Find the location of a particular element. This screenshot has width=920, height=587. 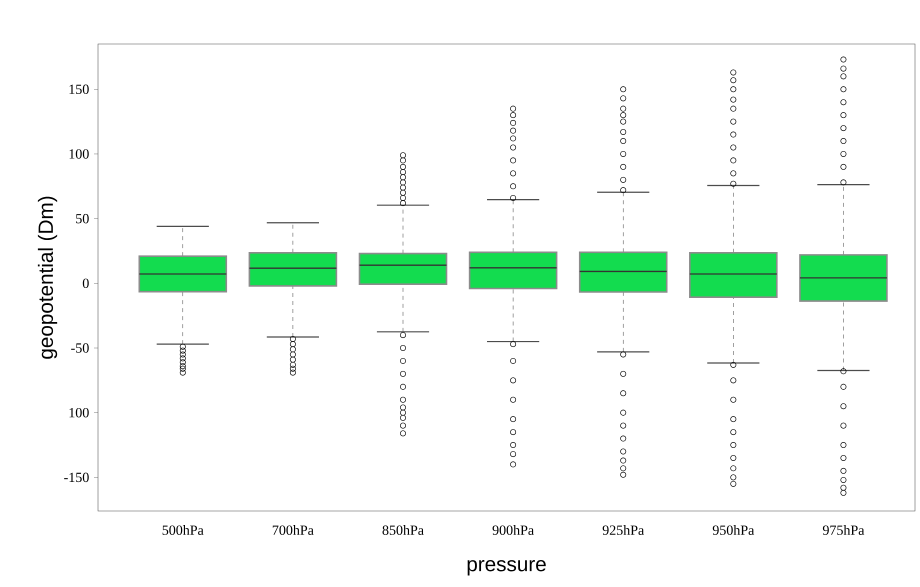

x-tick-label: 700hPa is located at coordinates (293, 530).